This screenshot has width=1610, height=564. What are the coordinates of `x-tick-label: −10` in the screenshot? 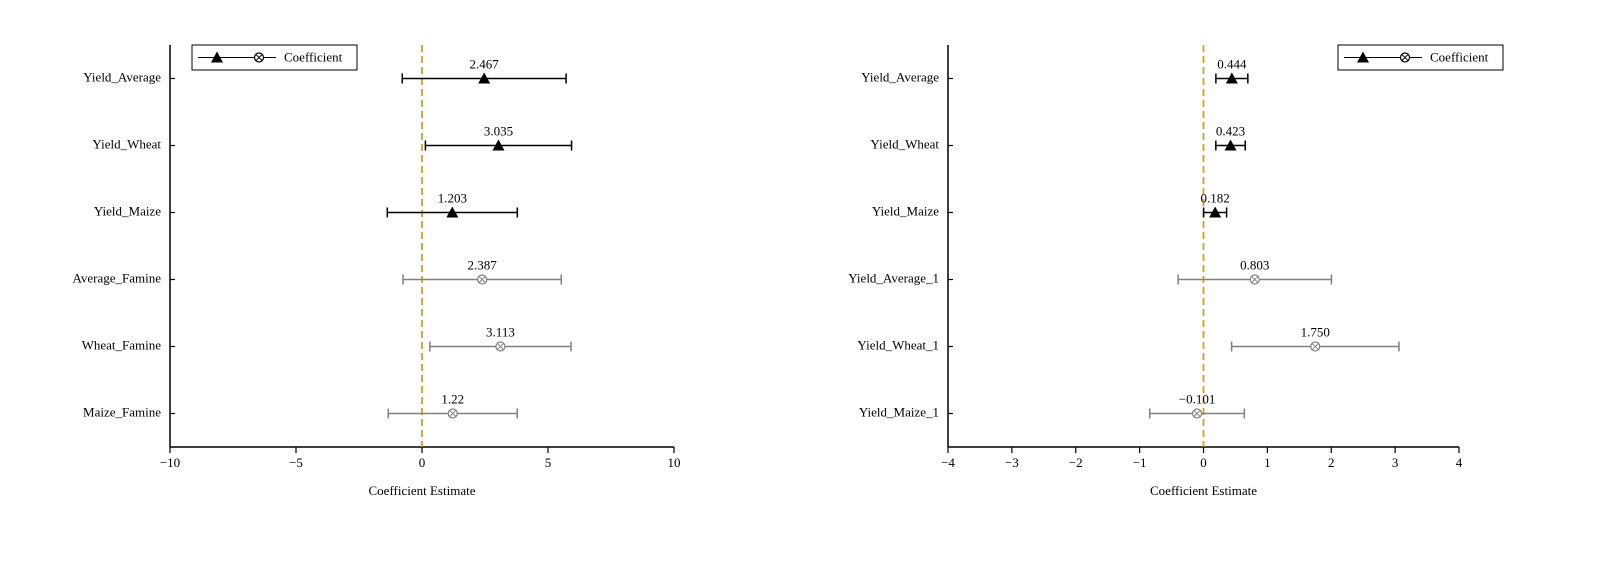 It's located at (170, 462).